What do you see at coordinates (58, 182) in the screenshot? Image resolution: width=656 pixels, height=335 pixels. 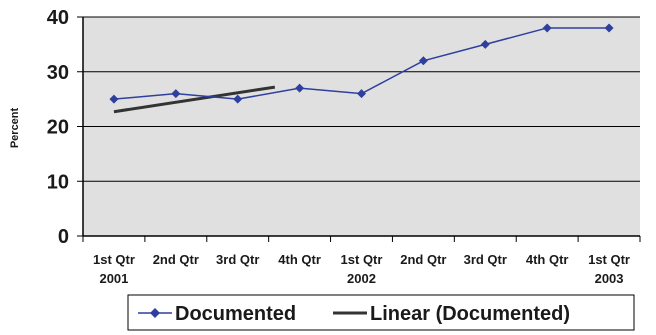 I see `y-tick-label-10: 10` at bounding box center [58, 182].